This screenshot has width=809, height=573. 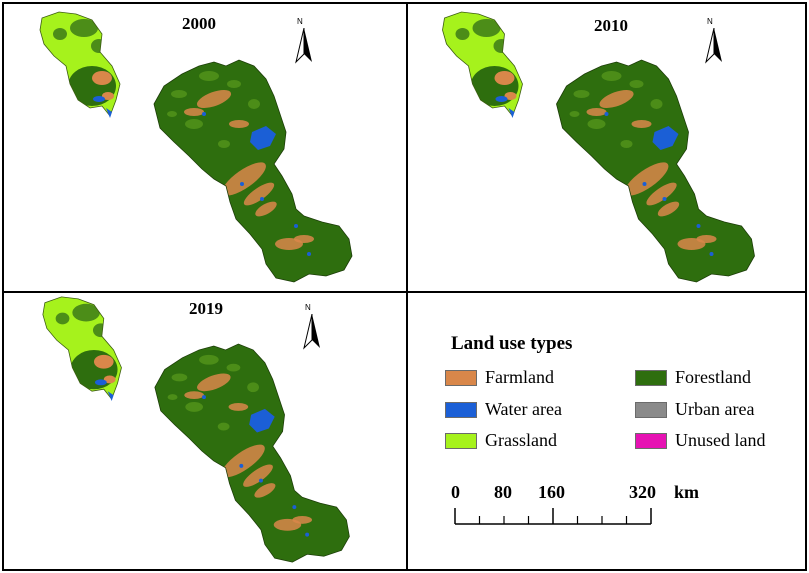 I want to click on legend-label: Urban area, so click(x=715, y=409).